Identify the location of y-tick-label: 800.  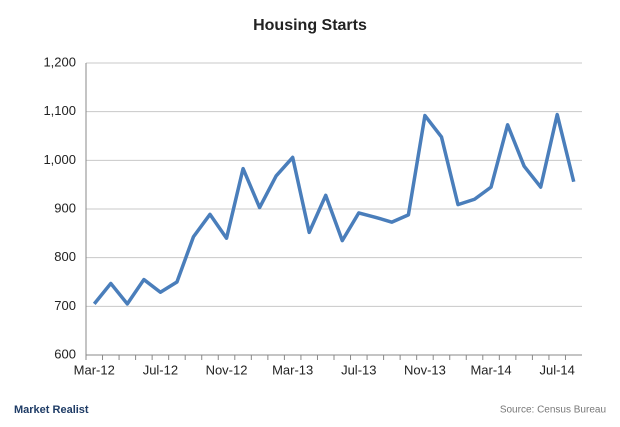
(65, 256).